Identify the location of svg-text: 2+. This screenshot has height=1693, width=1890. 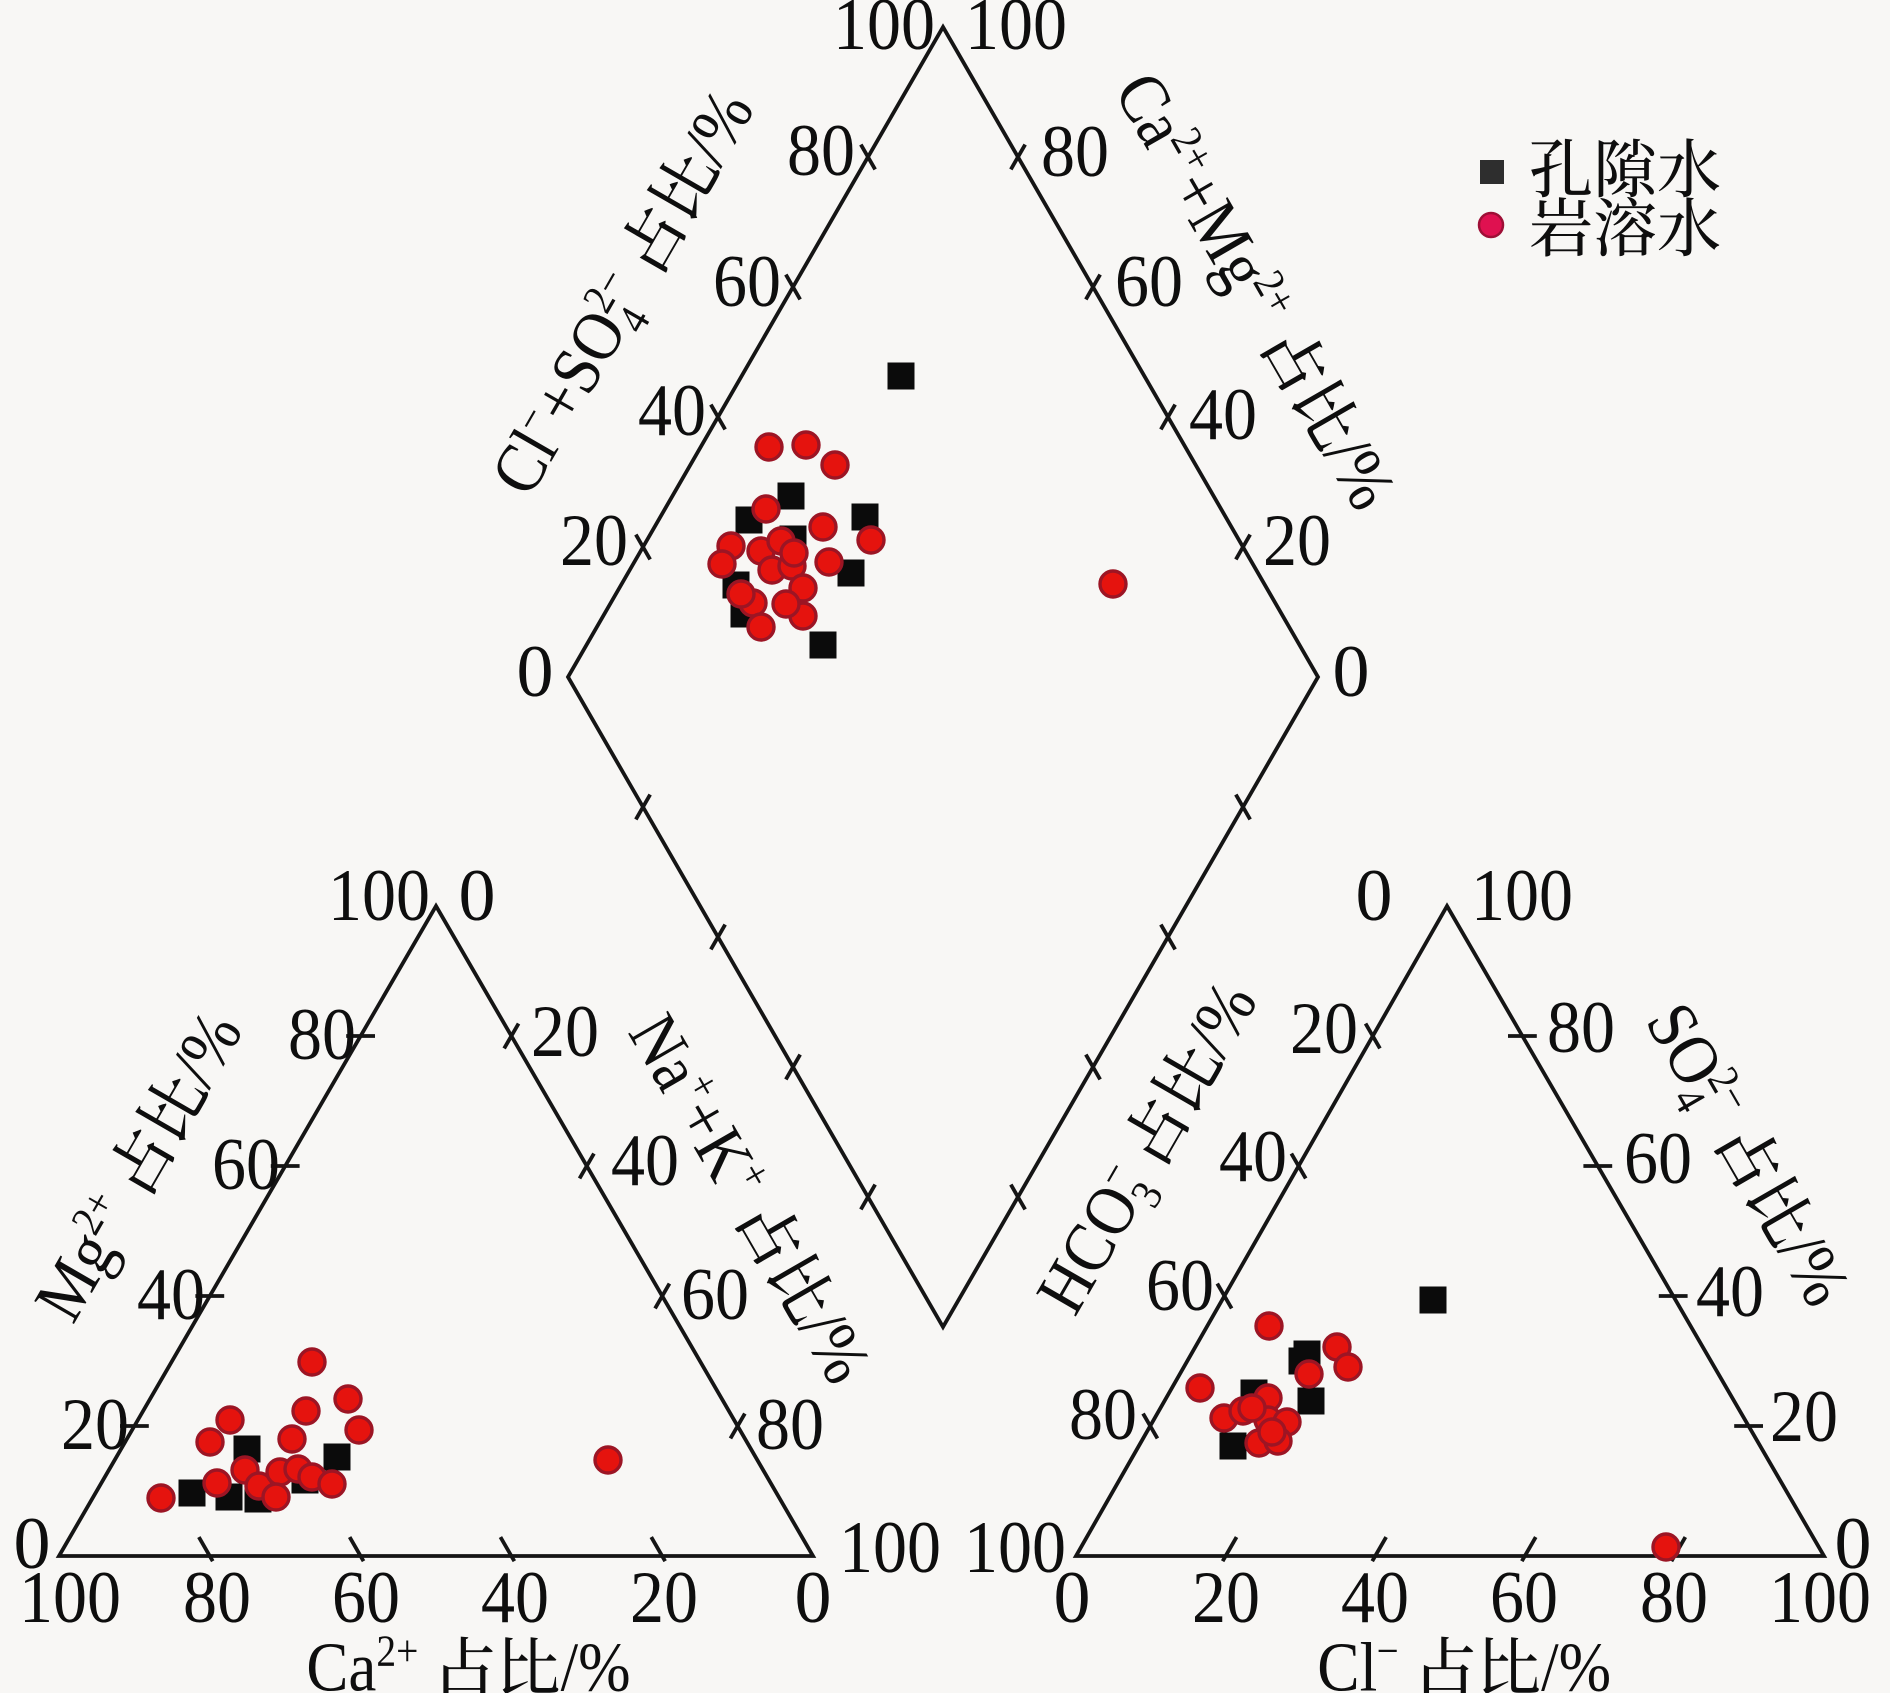
(397, 1650).